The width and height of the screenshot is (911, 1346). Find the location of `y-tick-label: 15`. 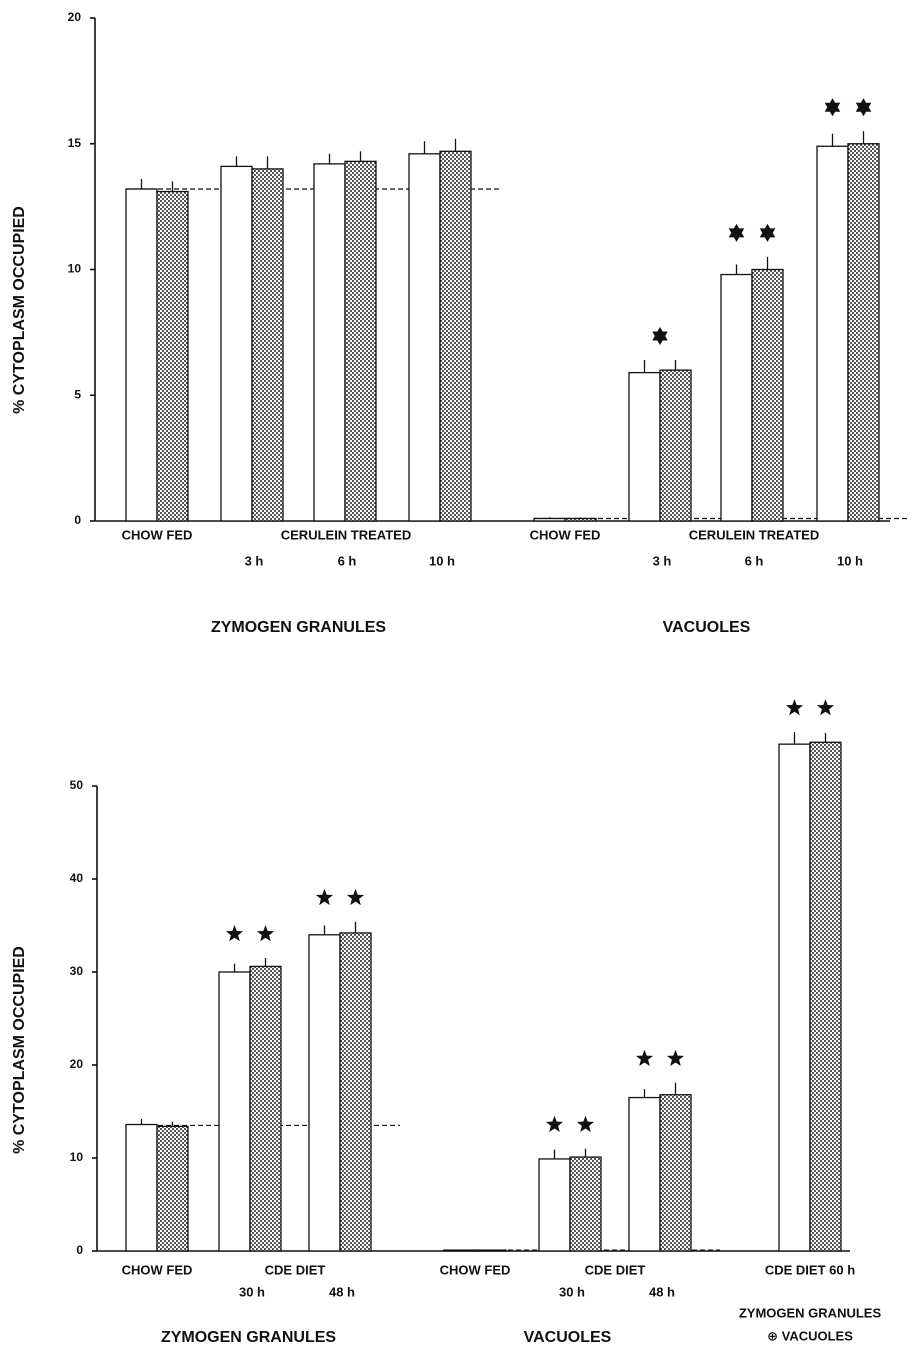

y-tick-label: 15 is located at coordinates (75, 143).